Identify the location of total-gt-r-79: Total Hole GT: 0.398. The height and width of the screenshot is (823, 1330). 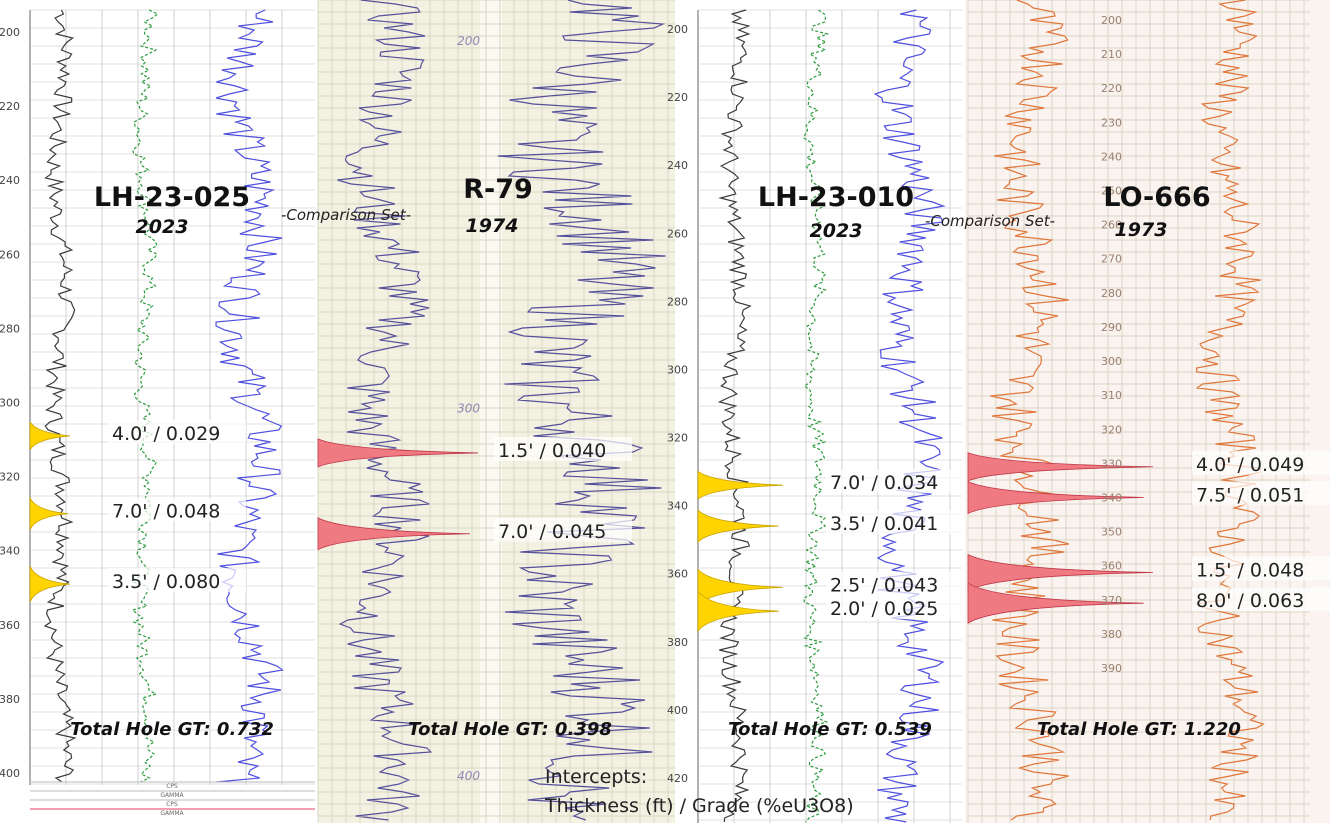
(510, 729).